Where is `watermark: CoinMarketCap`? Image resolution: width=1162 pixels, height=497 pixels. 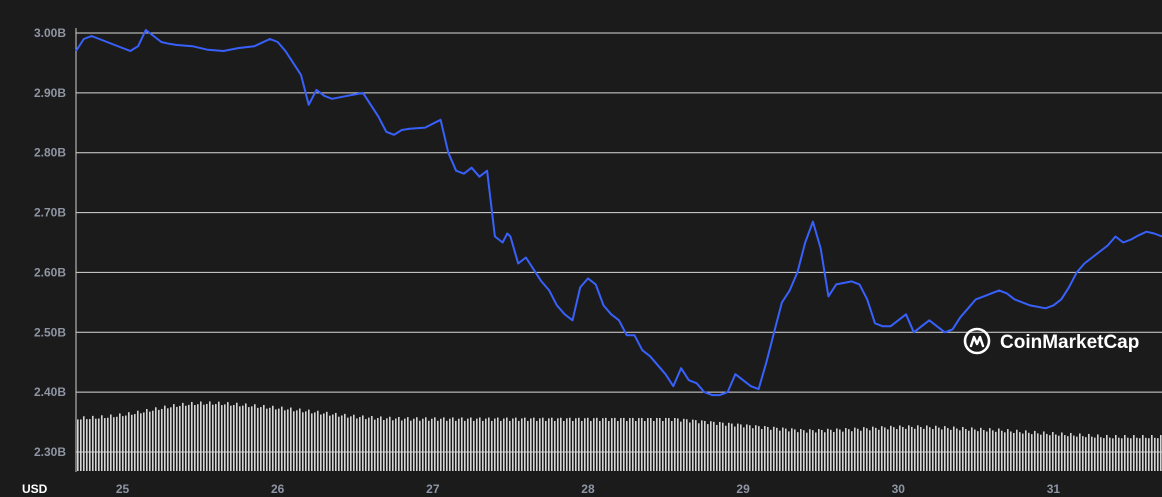
watermark: CoinMarketCap is located at coordinates (1051, 341).